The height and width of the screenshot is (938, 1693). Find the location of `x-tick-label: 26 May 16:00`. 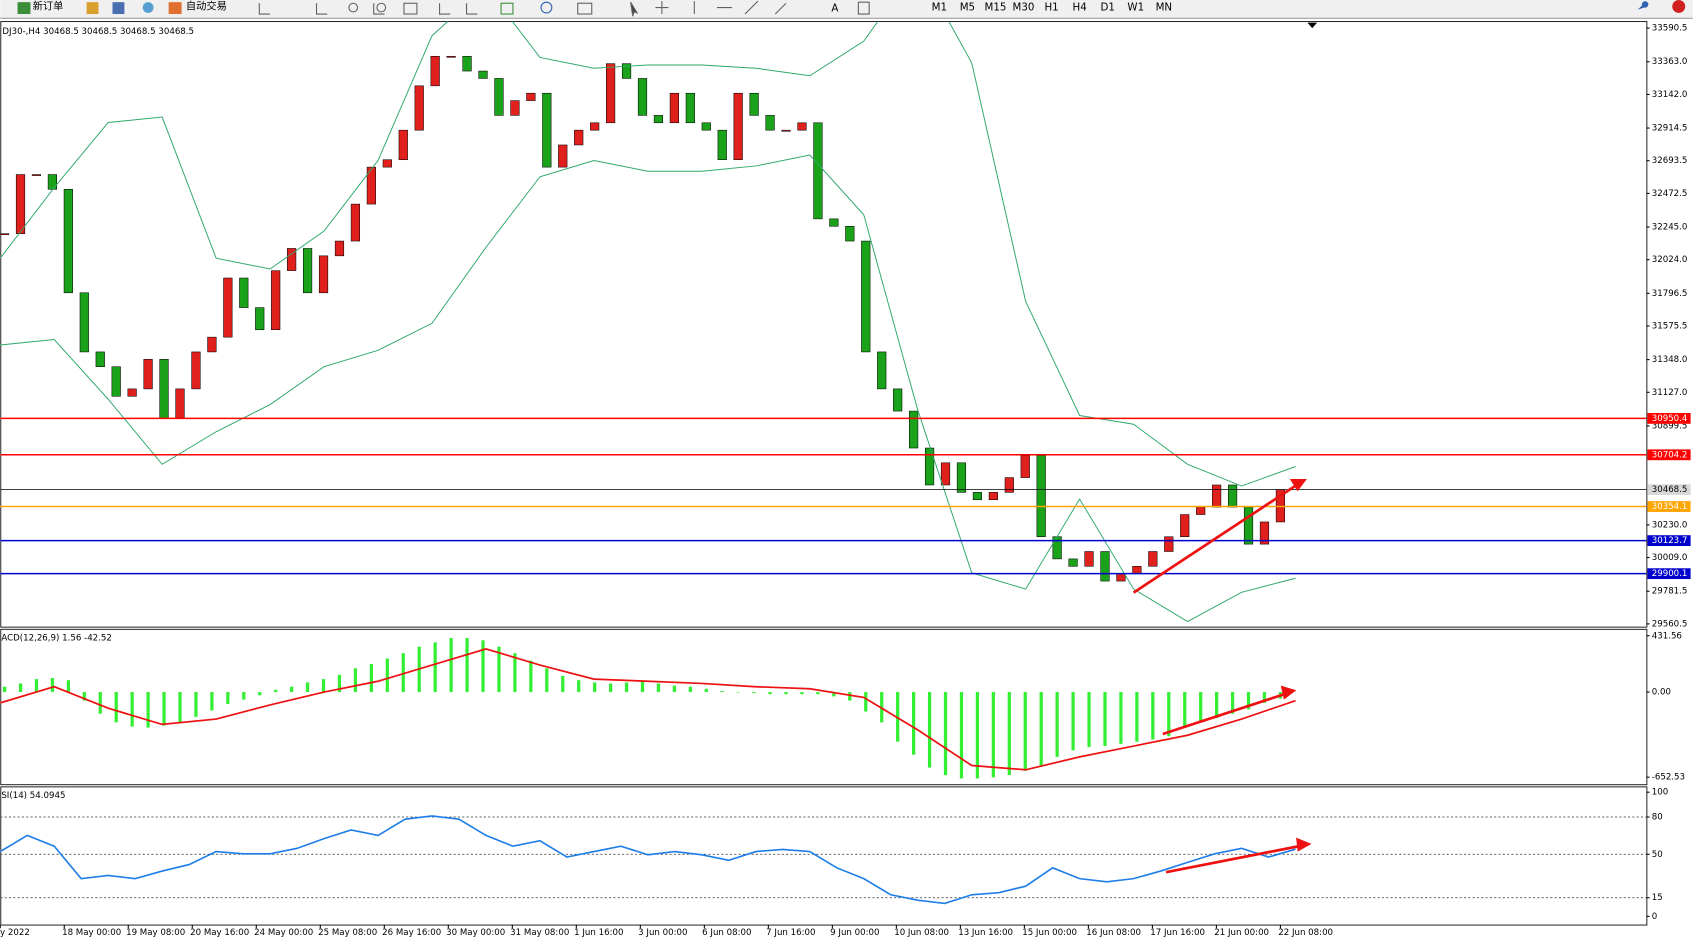

x-tick-label: 26 May 16:00 is located at coordinates (411, 933).